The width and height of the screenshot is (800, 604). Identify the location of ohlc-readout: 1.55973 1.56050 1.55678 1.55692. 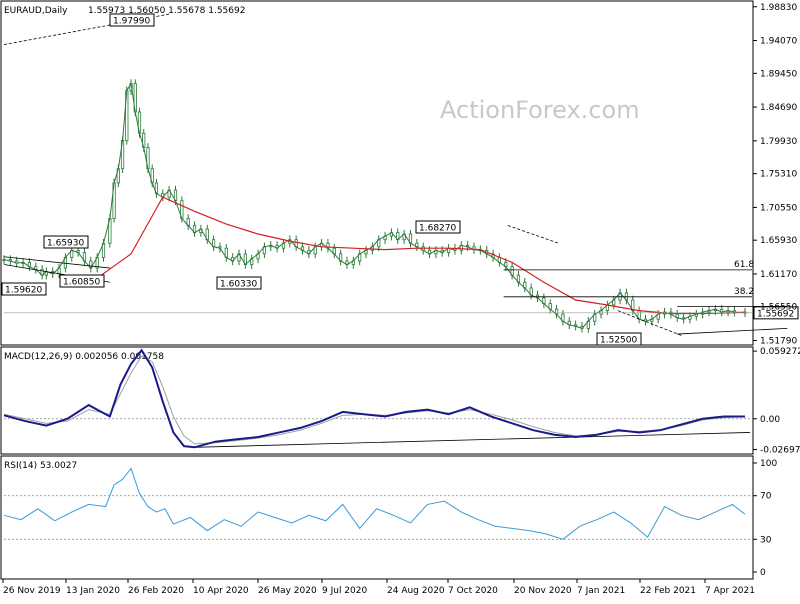
(166, 11).